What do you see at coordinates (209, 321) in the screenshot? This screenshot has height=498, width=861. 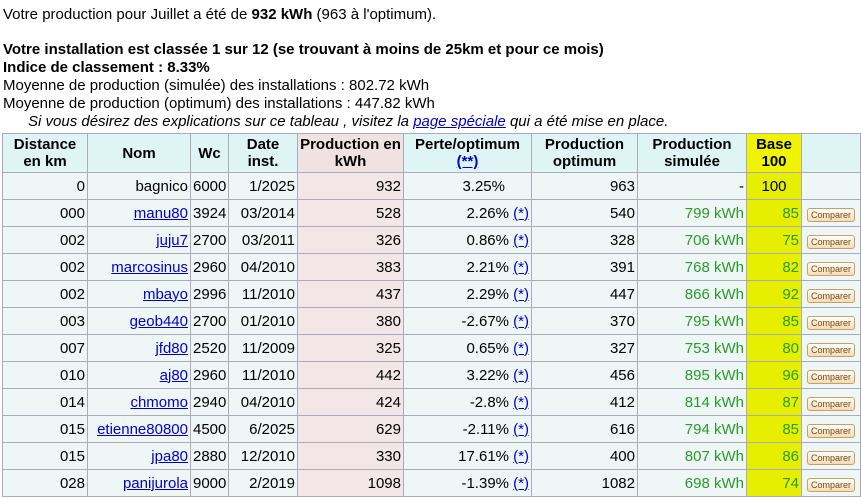 I see `wc-cell: 2700` at bounding box center [209, 321].